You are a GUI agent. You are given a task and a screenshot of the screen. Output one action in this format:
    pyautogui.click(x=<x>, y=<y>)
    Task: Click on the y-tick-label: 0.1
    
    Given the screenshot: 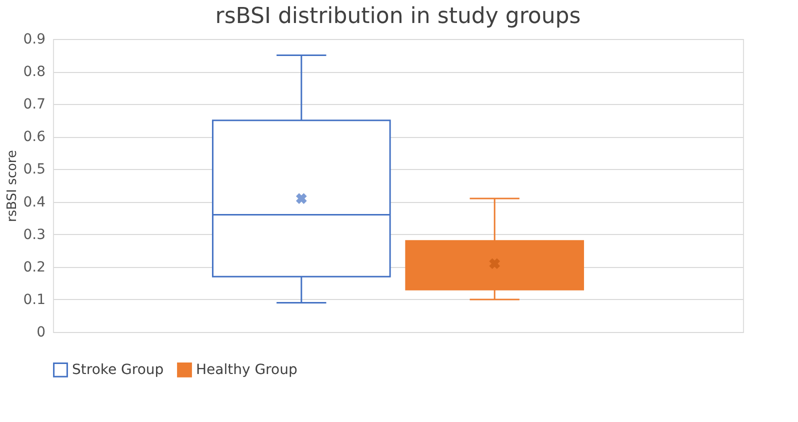 What is the action you would take?
    pyautogui.click(x=34, y=300)
    